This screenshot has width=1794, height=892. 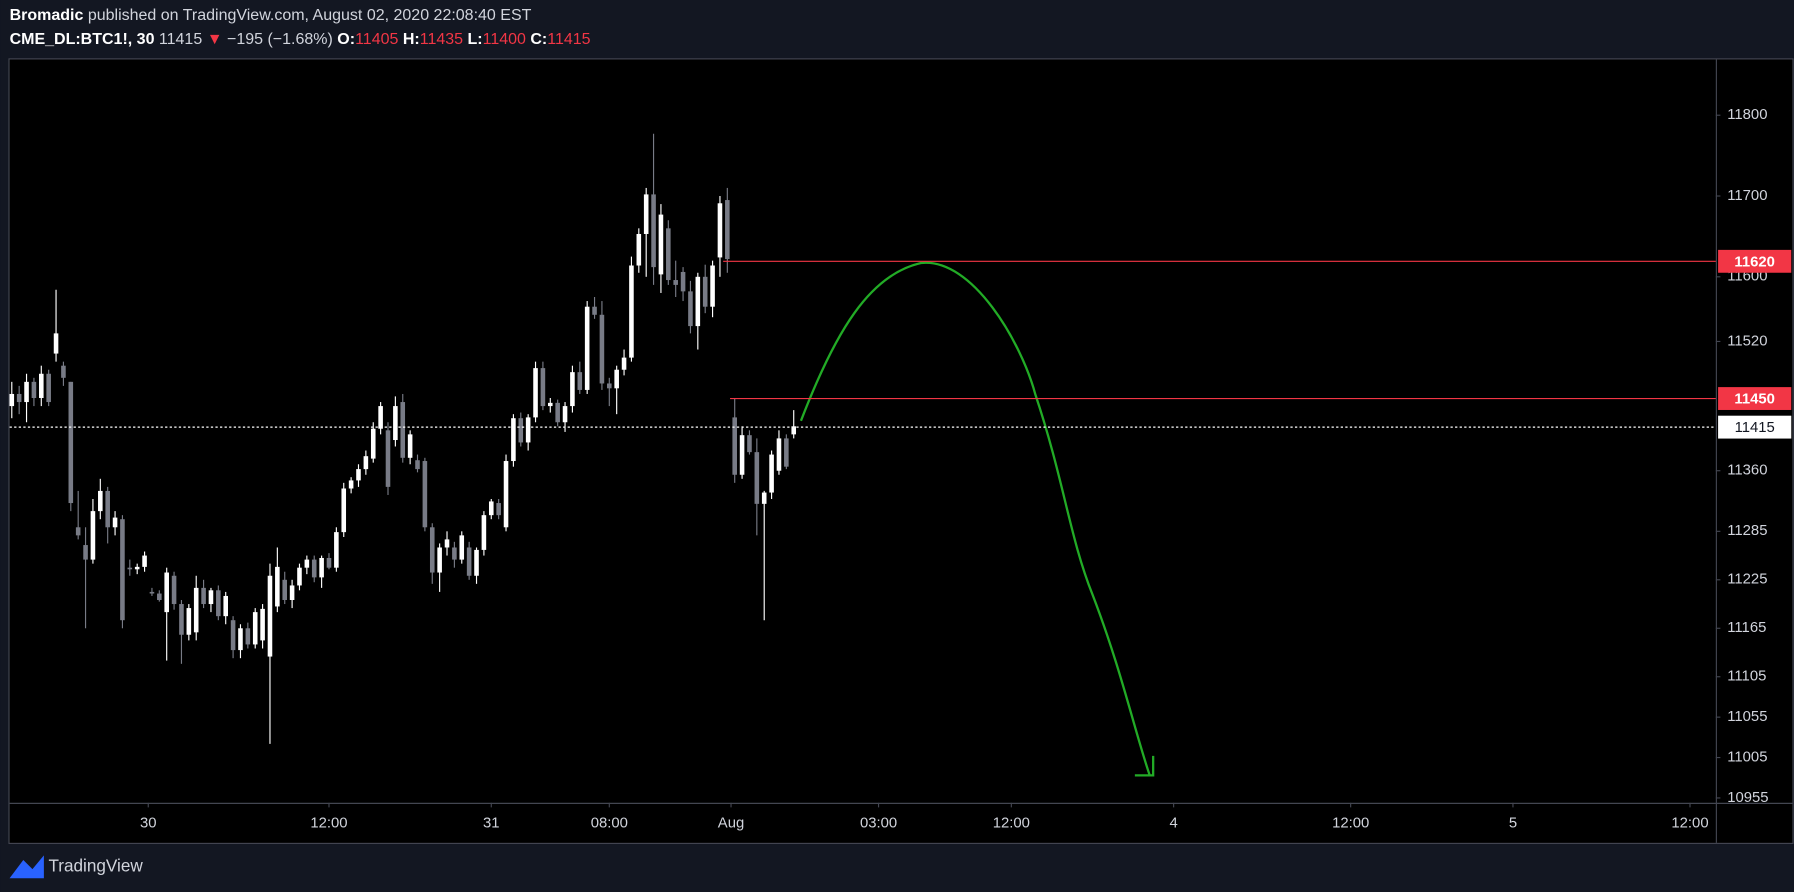 What do you see at coordinates (1747, 717) in the screenshot?
I see `y-tick-label: 11055` at bounding box center [1747, 717].